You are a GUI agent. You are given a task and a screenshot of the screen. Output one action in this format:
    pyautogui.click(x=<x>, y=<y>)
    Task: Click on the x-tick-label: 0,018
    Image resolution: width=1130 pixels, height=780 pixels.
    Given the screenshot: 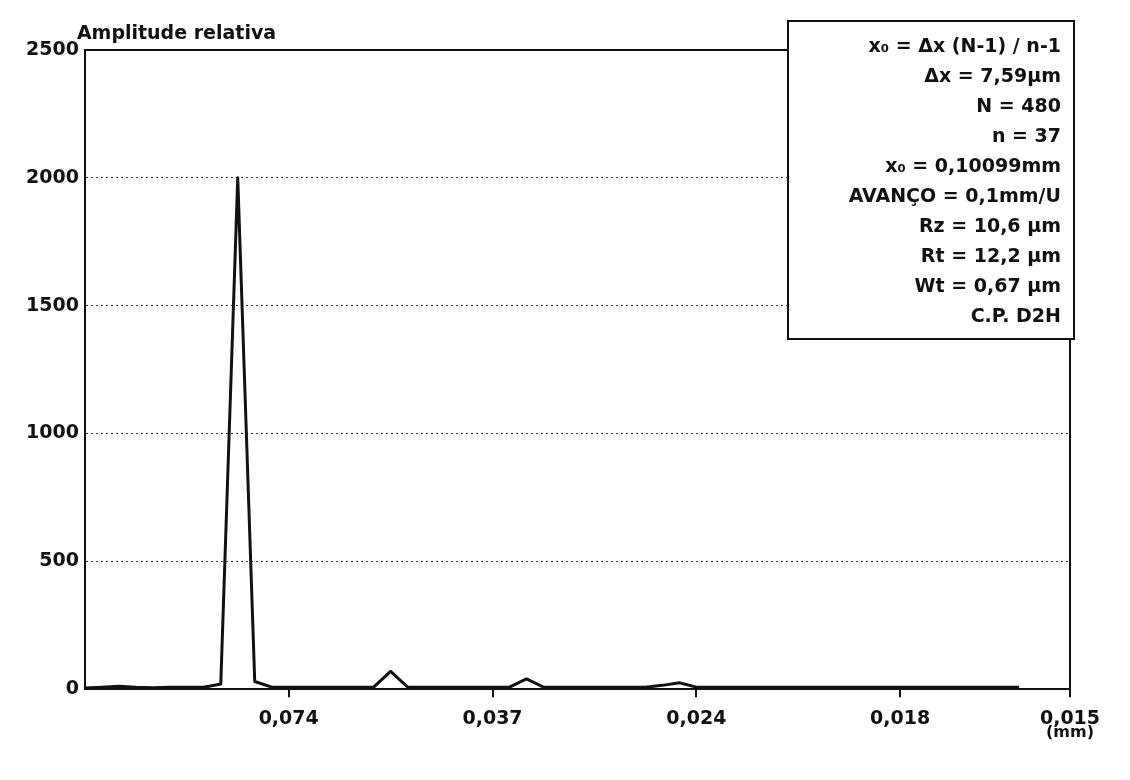 What is the action you would take?
    pyautogui.click(x=900, y=716)
    